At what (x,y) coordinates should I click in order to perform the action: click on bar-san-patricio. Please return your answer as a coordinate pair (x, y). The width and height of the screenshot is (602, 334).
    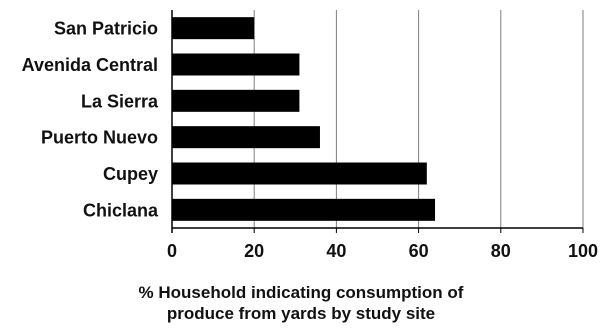
    Looking at the image, I should click on (213, 28).